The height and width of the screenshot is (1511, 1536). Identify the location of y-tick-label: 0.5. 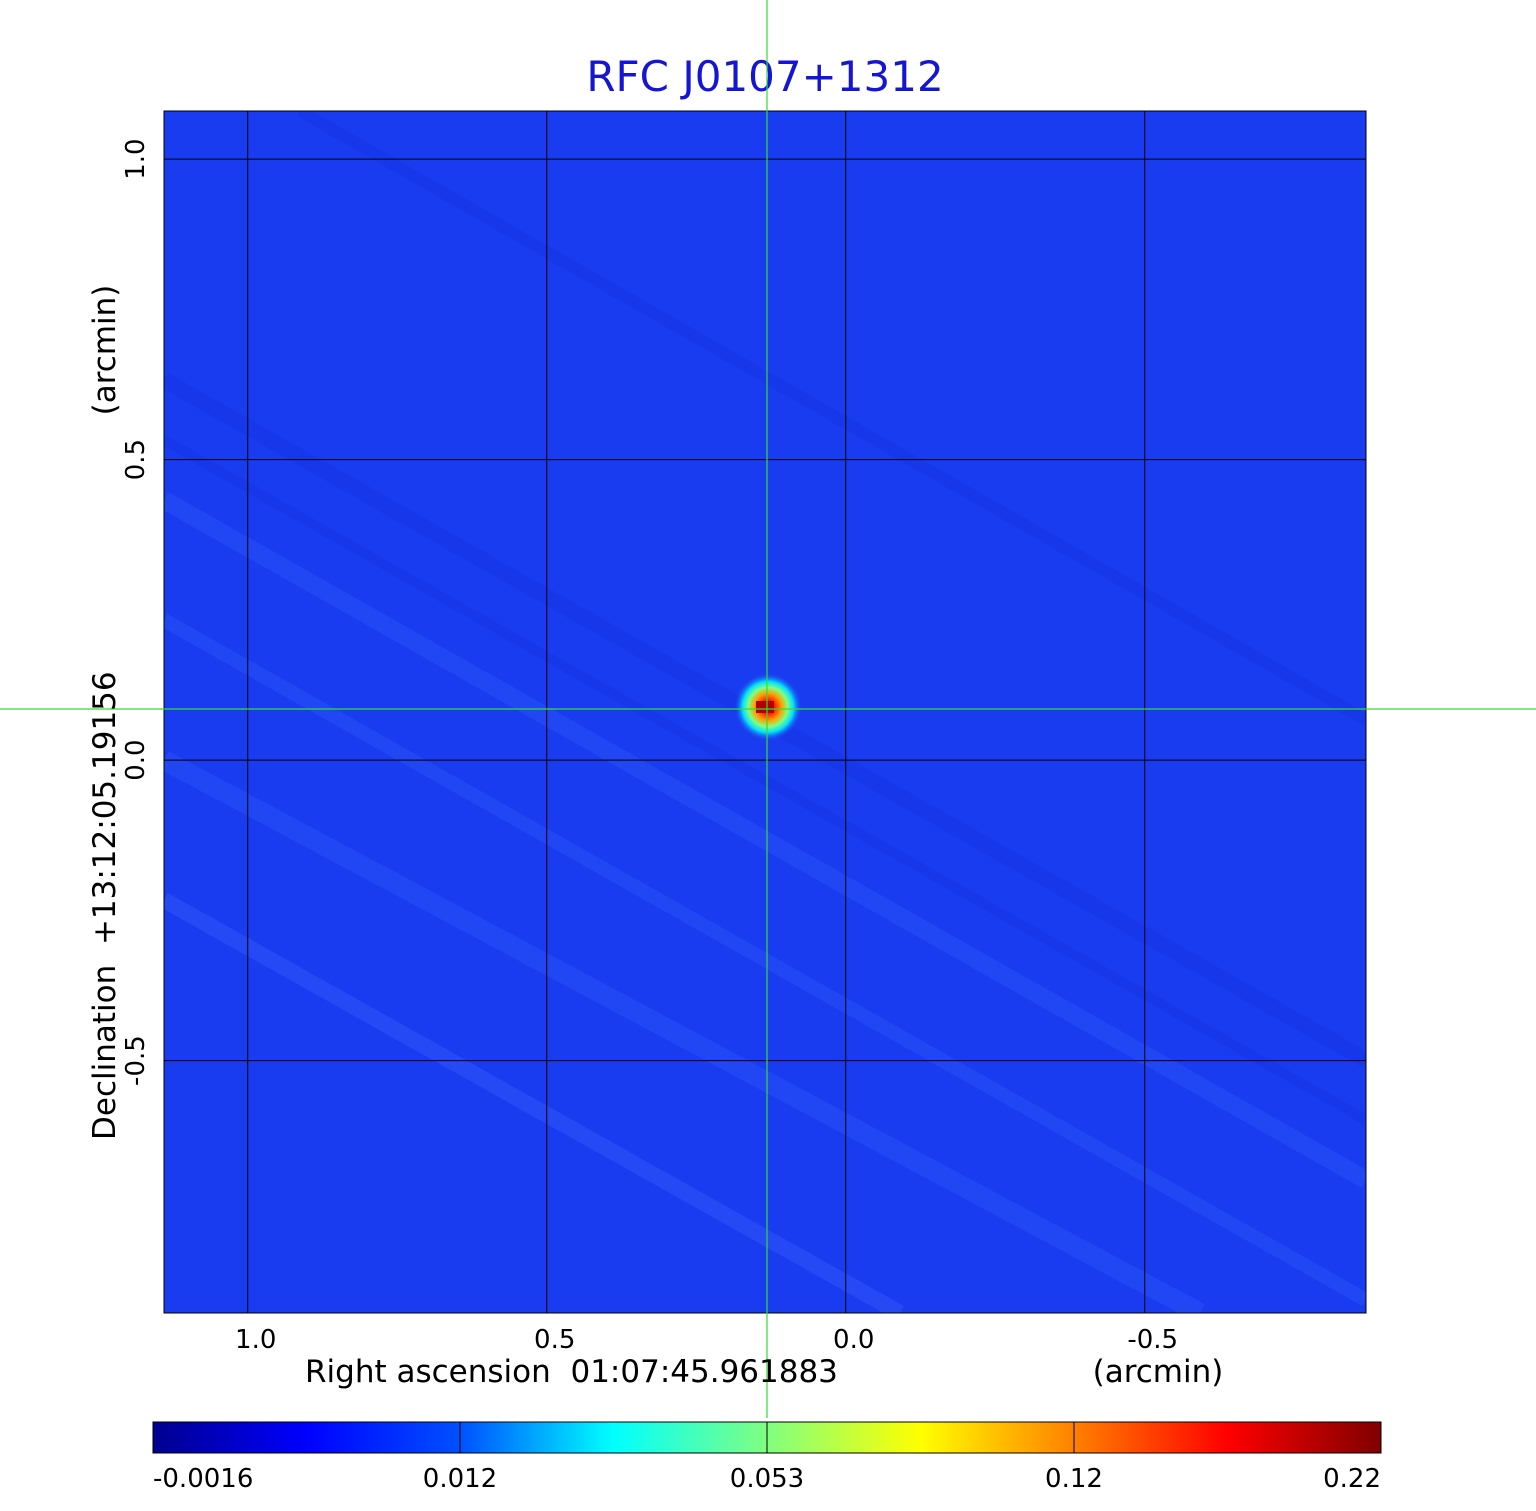
(136, 459).